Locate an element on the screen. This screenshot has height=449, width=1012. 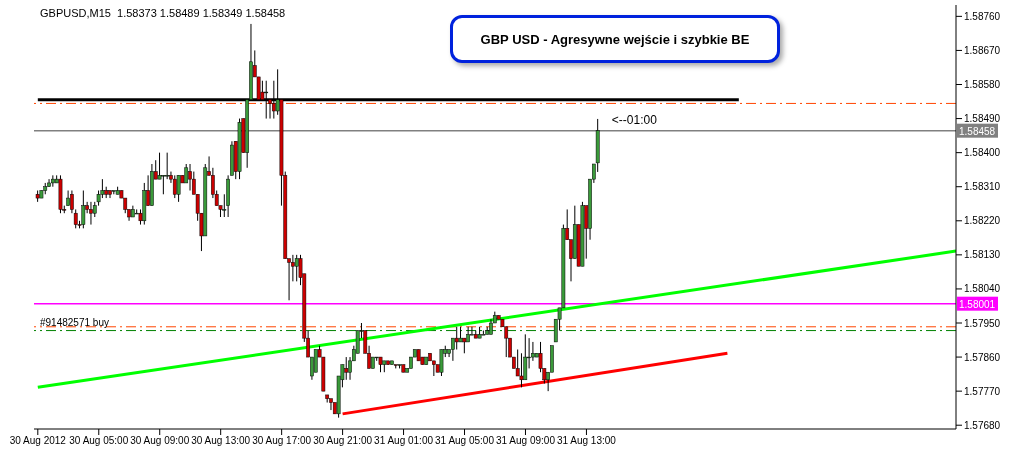
y-tick-label: 1.58490 is located at coordinates (982, 119).